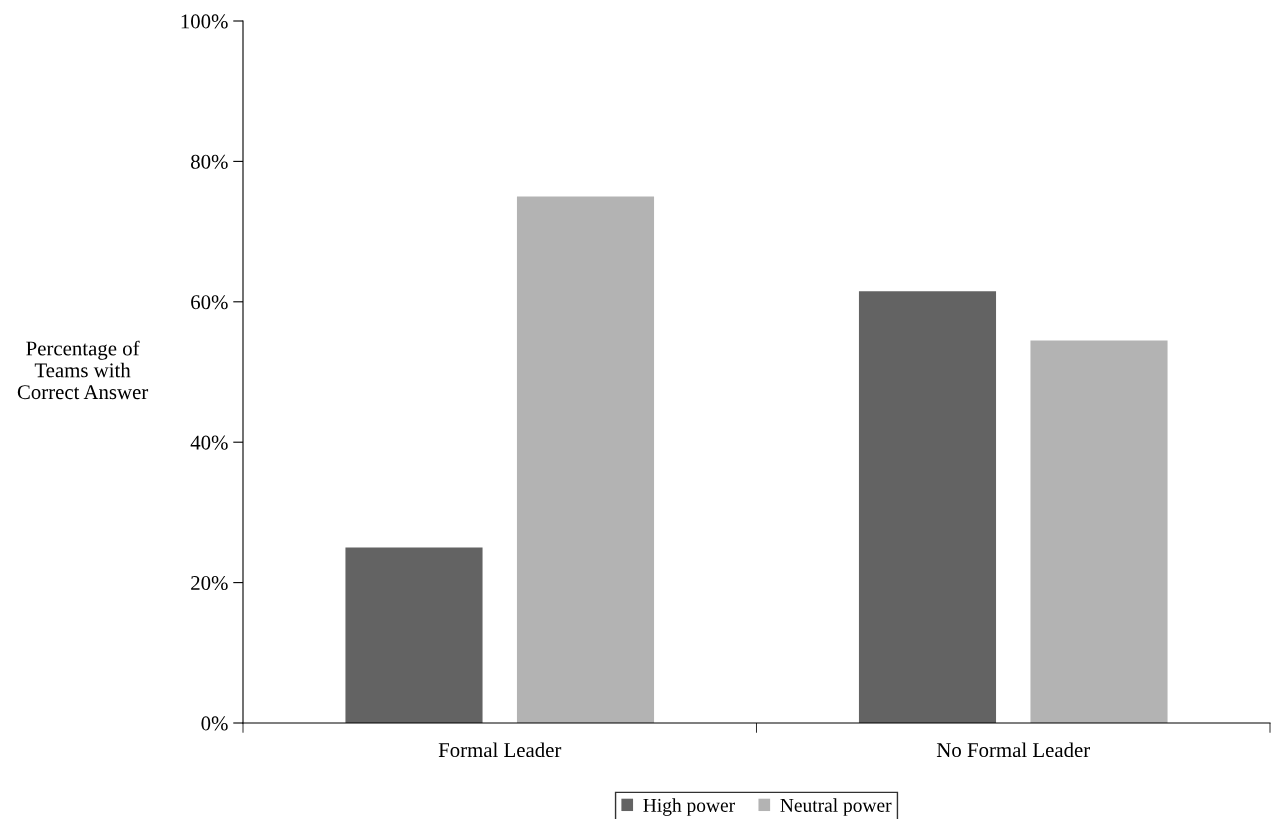  Describe the element at coordinates (1013, 750) in the screenshot. I see `x-tick-label: No Formal Leader` at that location.